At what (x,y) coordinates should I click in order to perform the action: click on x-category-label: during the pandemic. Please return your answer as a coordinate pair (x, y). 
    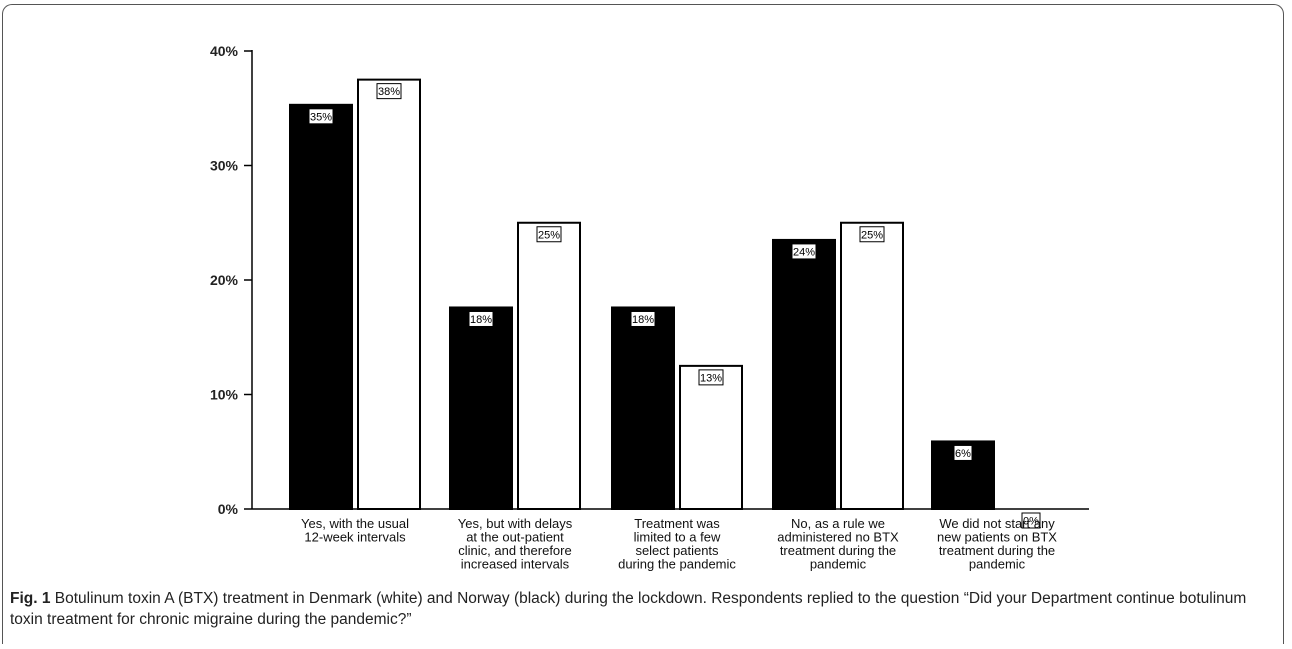
    Looking at the image, I should click on (677, 564).